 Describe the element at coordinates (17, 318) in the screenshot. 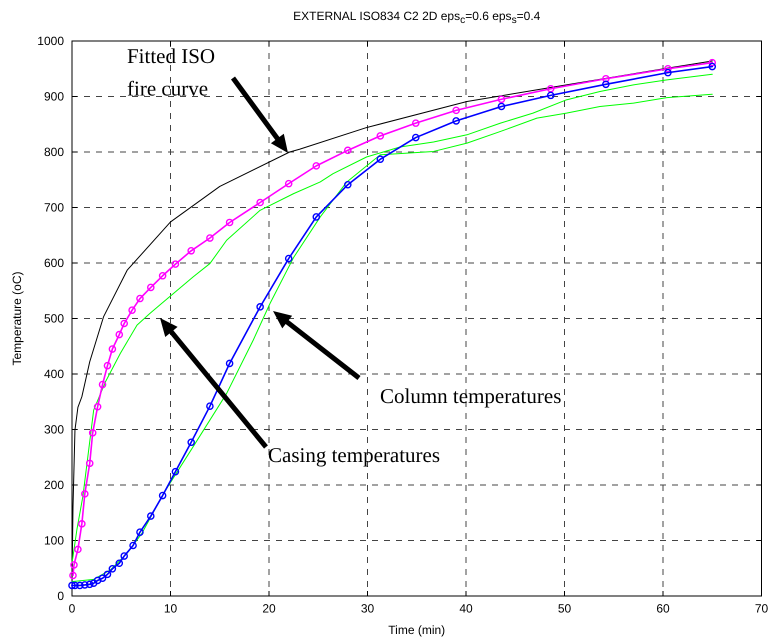

I see `y-axis-title: Temperature (oC)` at that location.